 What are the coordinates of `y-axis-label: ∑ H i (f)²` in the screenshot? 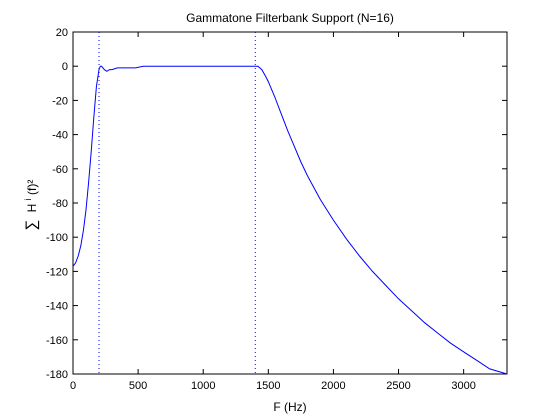 It's located at (30, 205).